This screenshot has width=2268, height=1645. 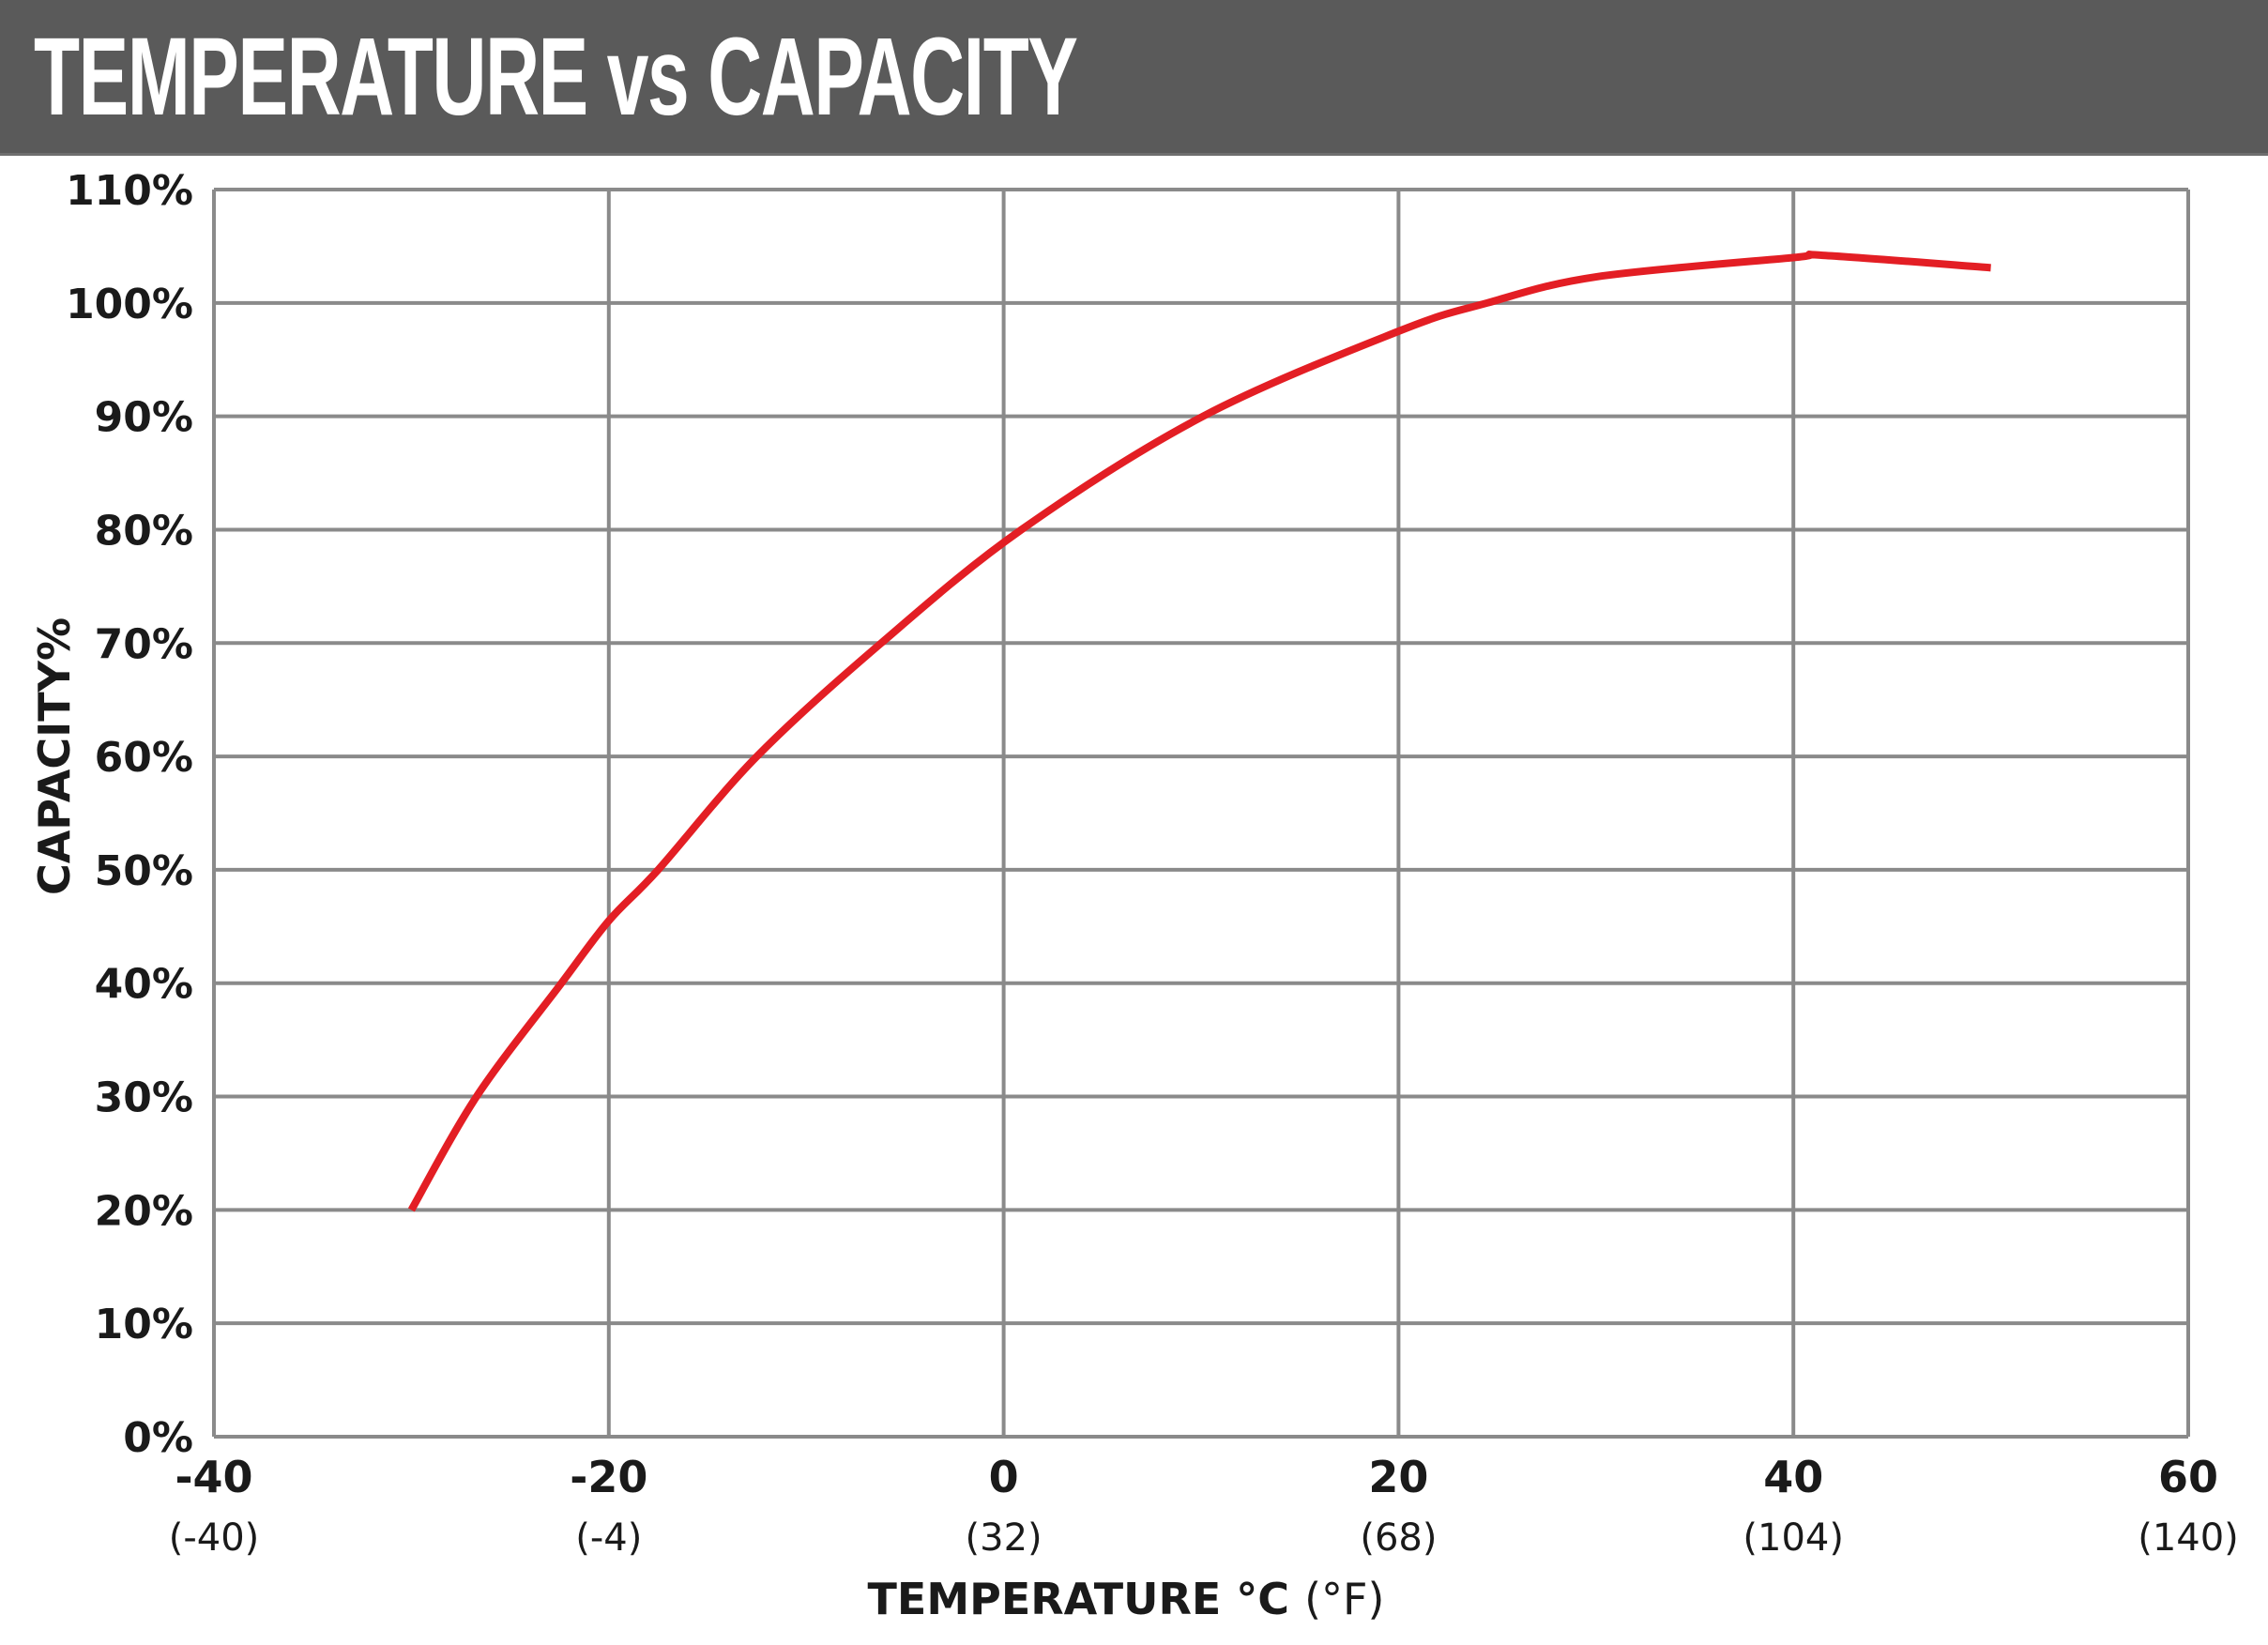 What do you see at coordinates (608, 1477) in the screenshot?
I see `x-tick-label: -20` at bounding box center [608, 1477].